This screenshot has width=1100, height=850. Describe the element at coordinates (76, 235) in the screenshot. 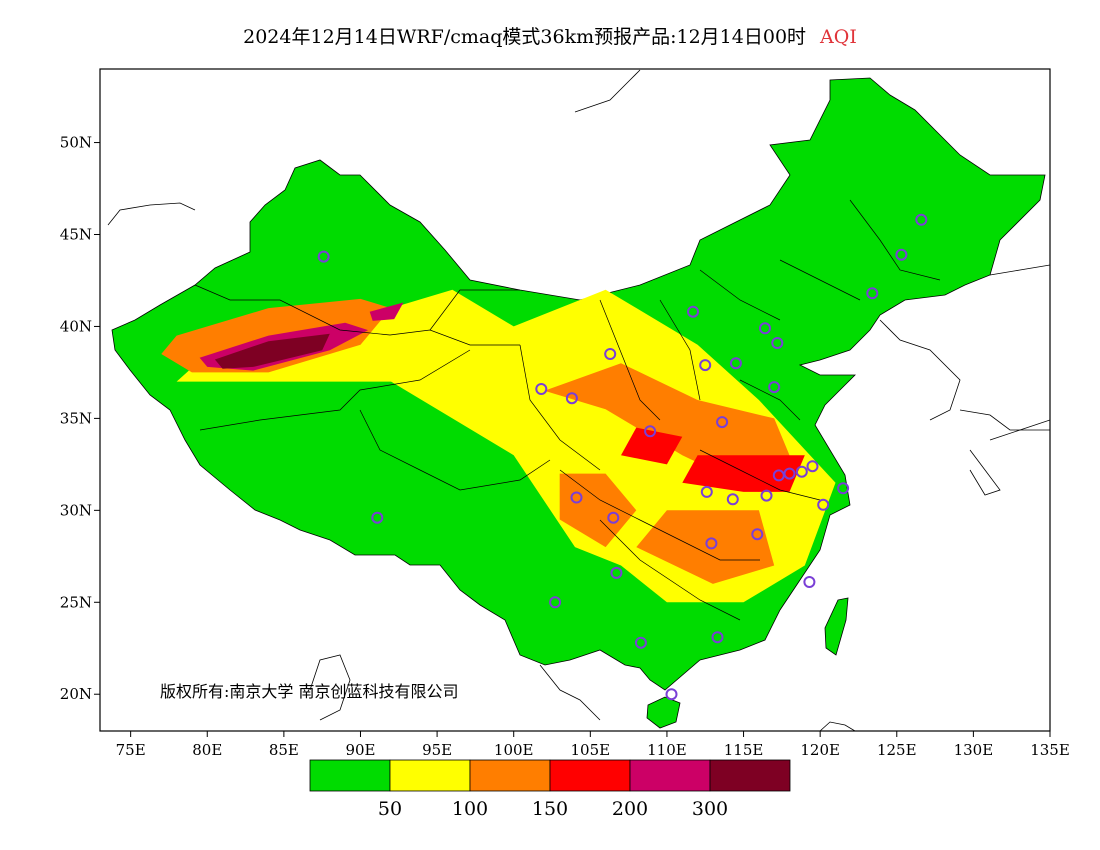

I see `y-tick-label: 45N` at that location.